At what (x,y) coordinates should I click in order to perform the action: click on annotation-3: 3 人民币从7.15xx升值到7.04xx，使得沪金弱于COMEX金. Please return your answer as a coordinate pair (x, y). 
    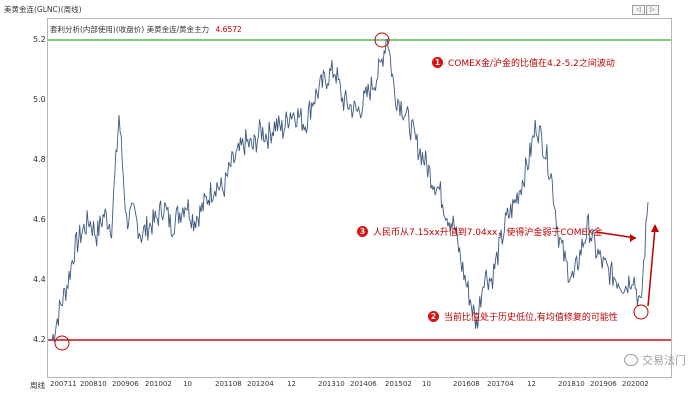
    Looking at the image, I should click on (479, 231).